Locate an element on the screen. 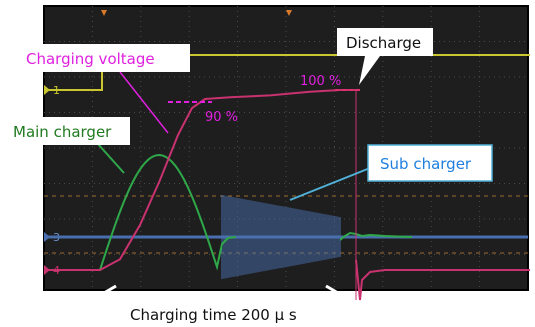  trigger-marker-right-icon is located at coordinates (289, 13).